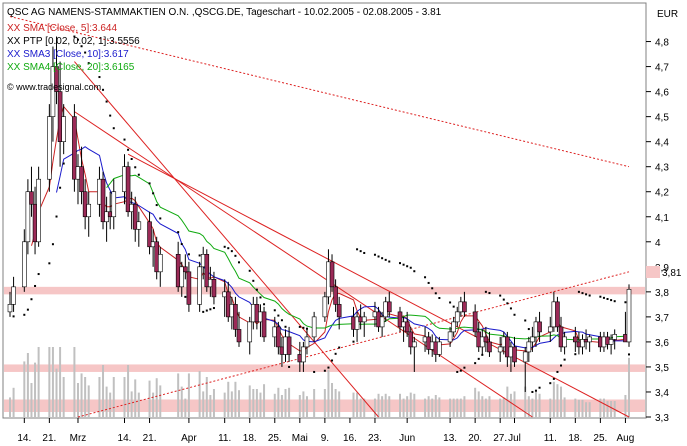  What do you see at coordinates (672, 273) in the screenshot?
I see `last-price-label: 3,81` at bounding box center [672, 273].